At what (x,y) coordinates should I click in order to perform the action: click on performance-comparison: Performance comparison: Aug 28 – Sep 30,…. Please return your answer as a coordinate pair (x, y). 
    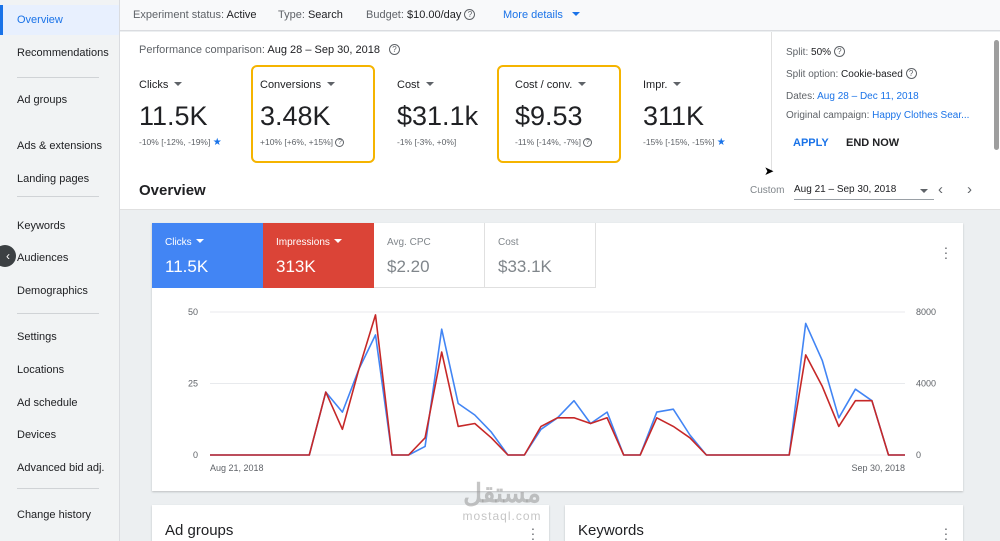
    Looking at the image, I should click on (270, 50).